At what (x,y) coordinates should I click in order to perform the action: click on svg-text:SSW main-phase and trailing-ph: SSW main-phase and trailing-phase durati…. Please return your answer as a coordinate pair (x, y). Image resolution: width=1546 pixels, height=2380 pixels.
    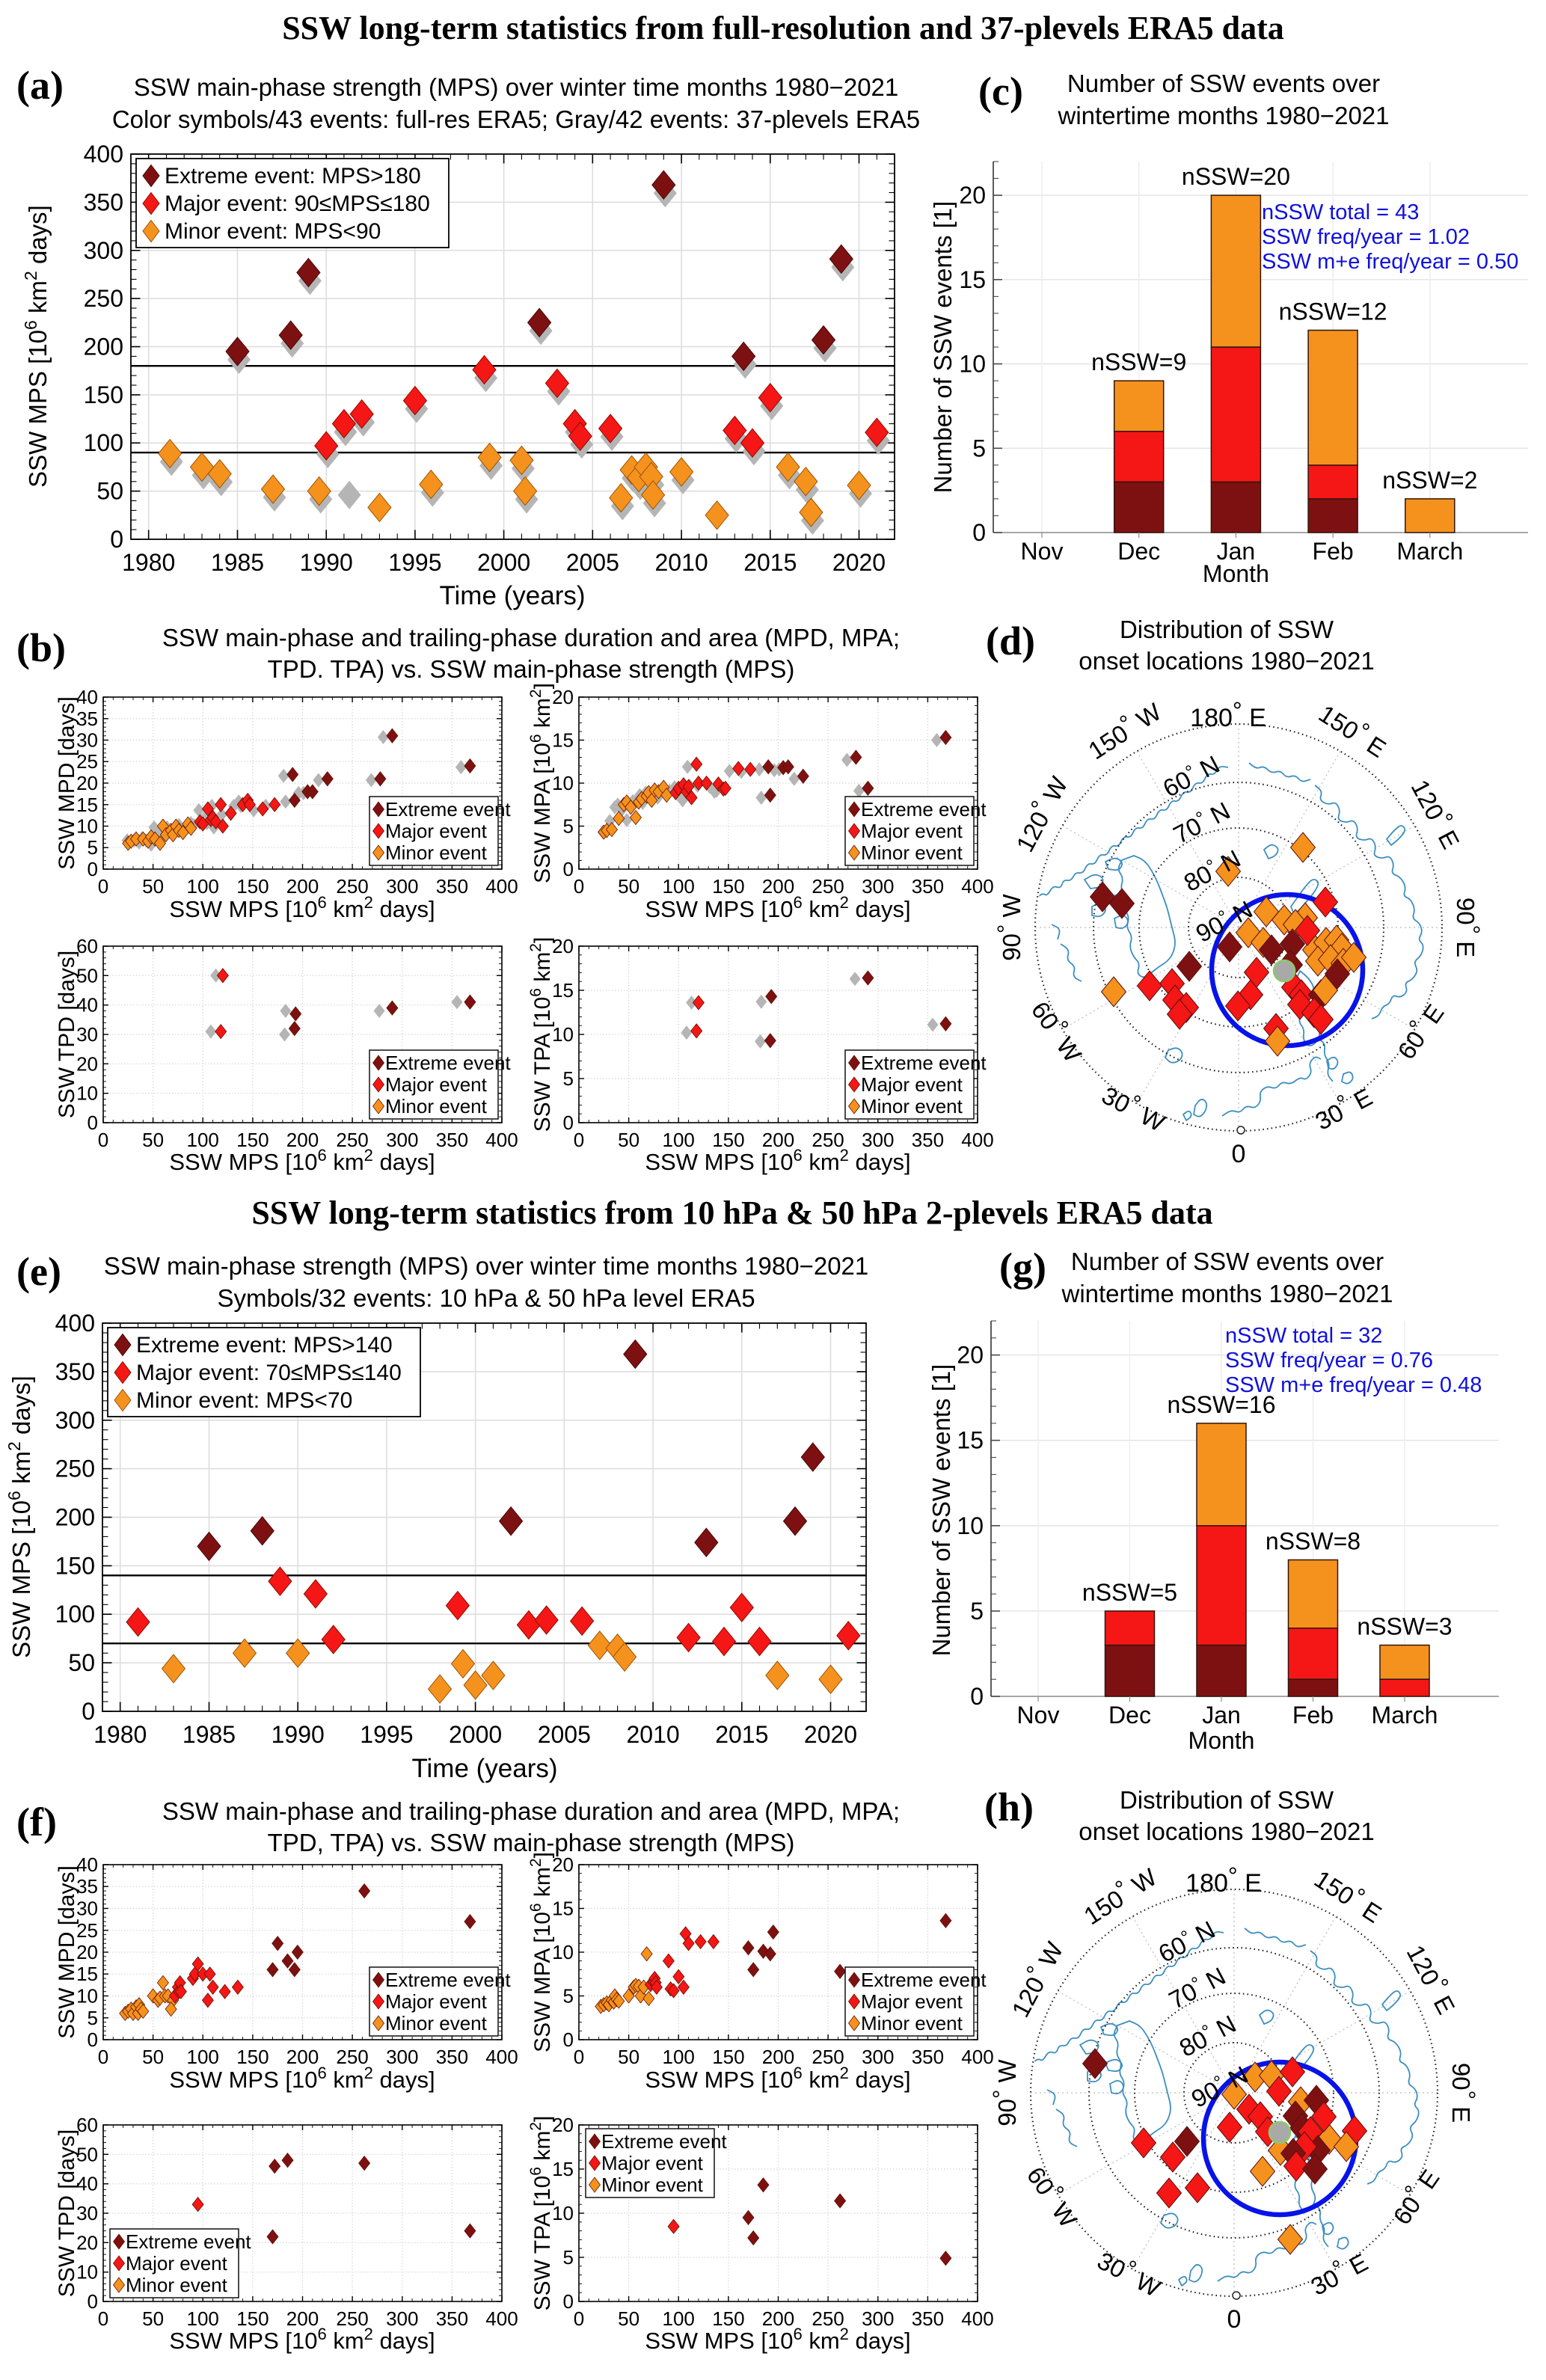
    Looking at the image, I should click on (531, 1811).